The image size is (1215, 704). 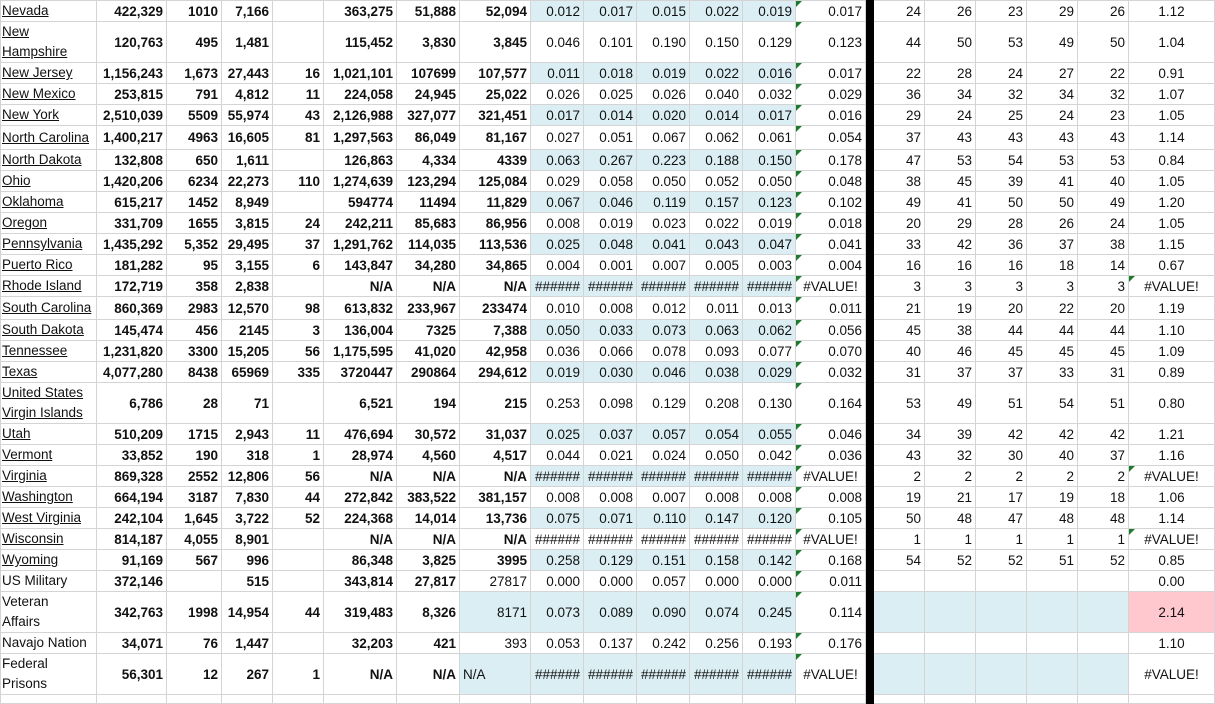 What do you see at coordinates (495, 643) in the screenshot?
I see `cell: 393` at bounding box center [495, 643].